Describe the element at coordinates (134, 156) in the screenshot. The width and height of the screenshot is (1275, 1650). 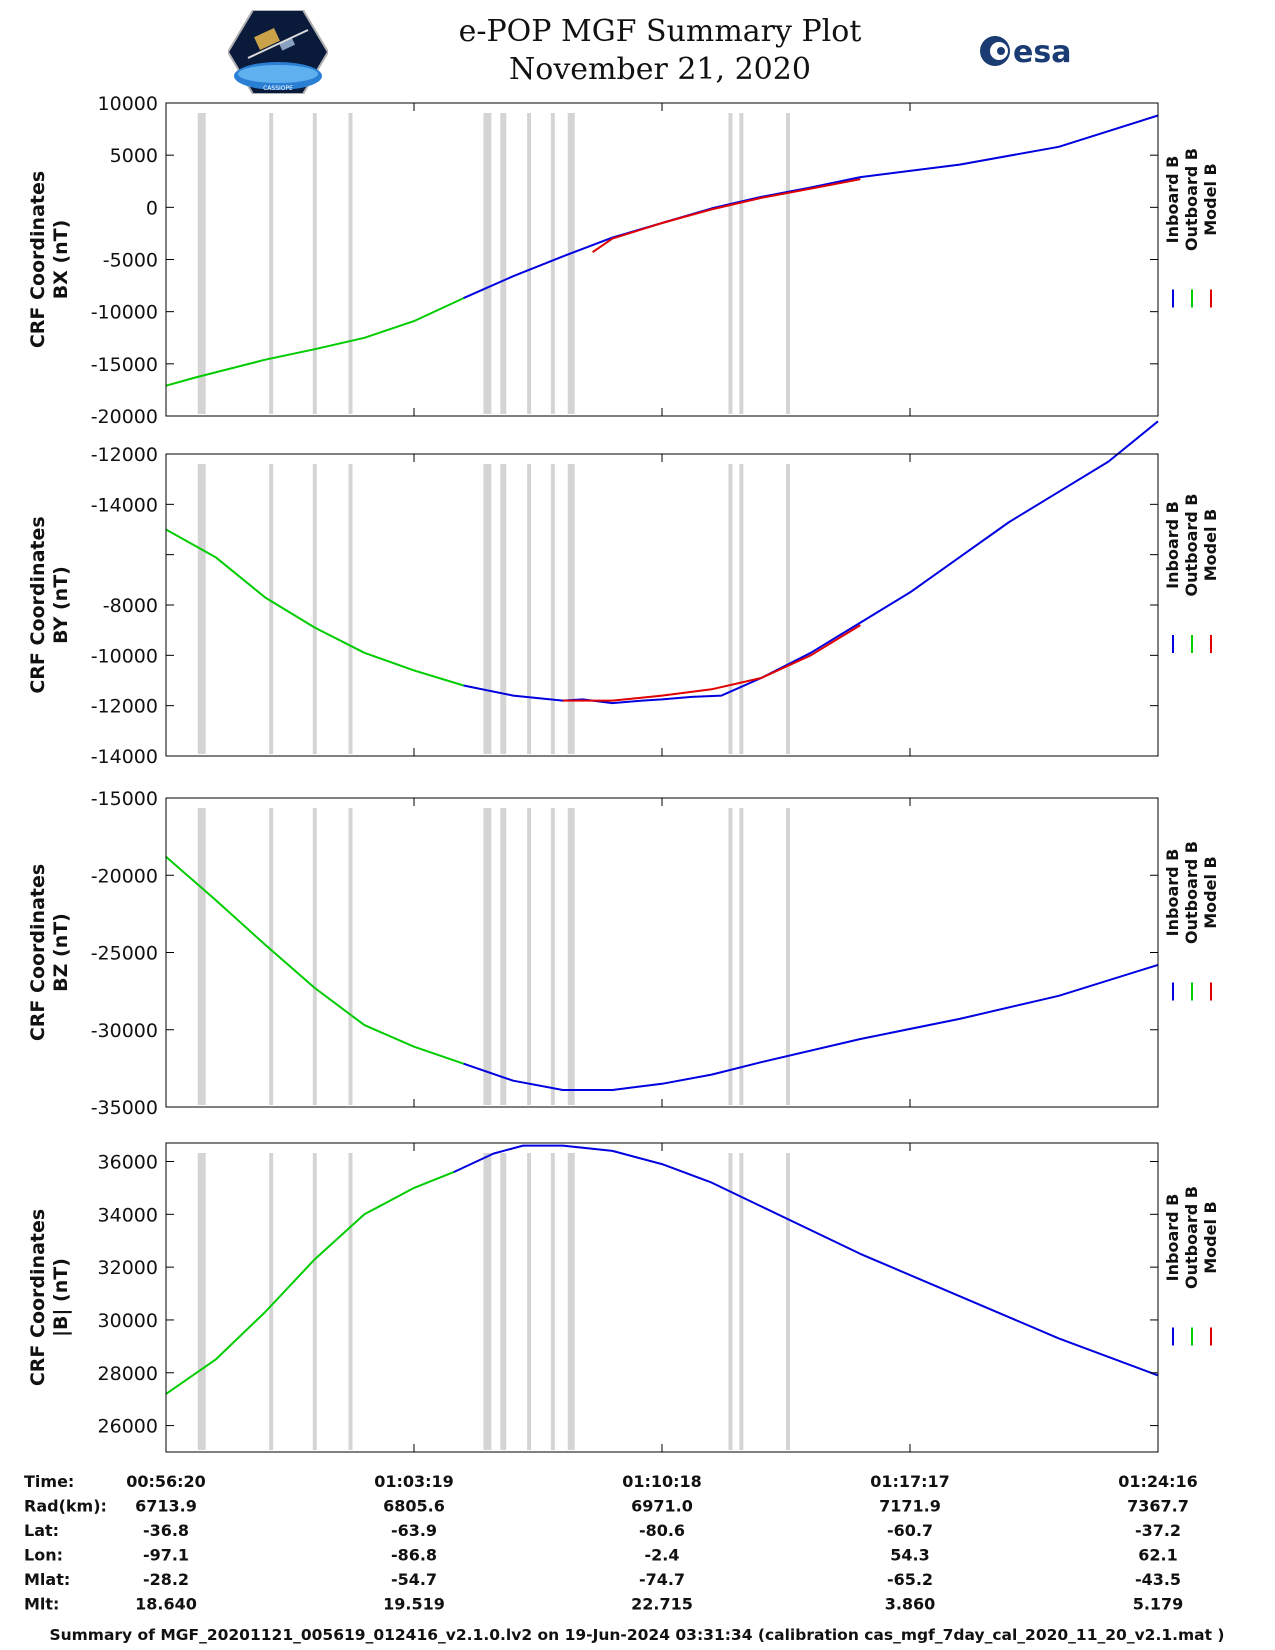
I see `y-tick-label: 5000` at that location.